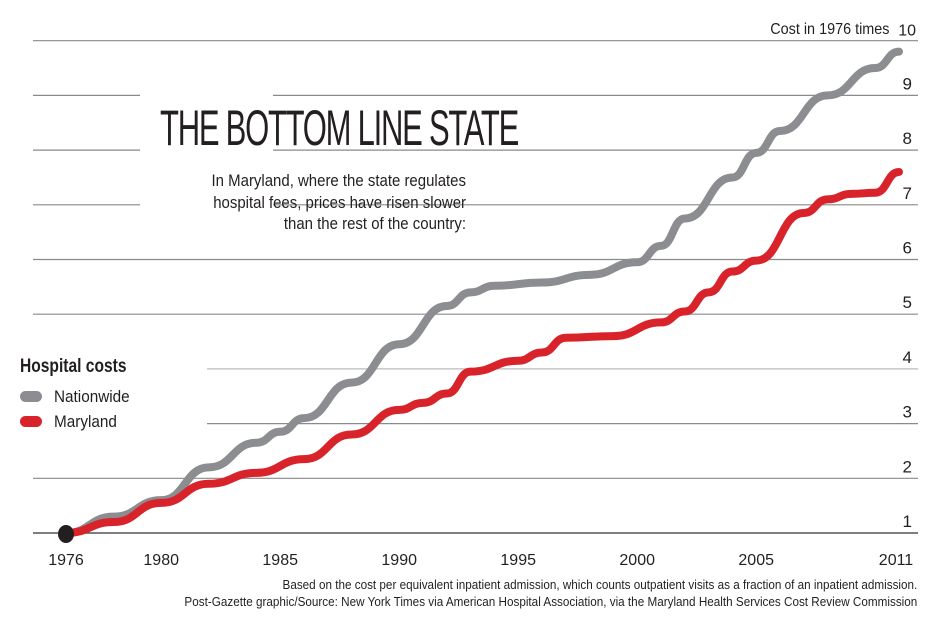 The height and width of the screenshot is (628, 936). I want to click on legend-item-maryland: Maryland, so click(85, 421).